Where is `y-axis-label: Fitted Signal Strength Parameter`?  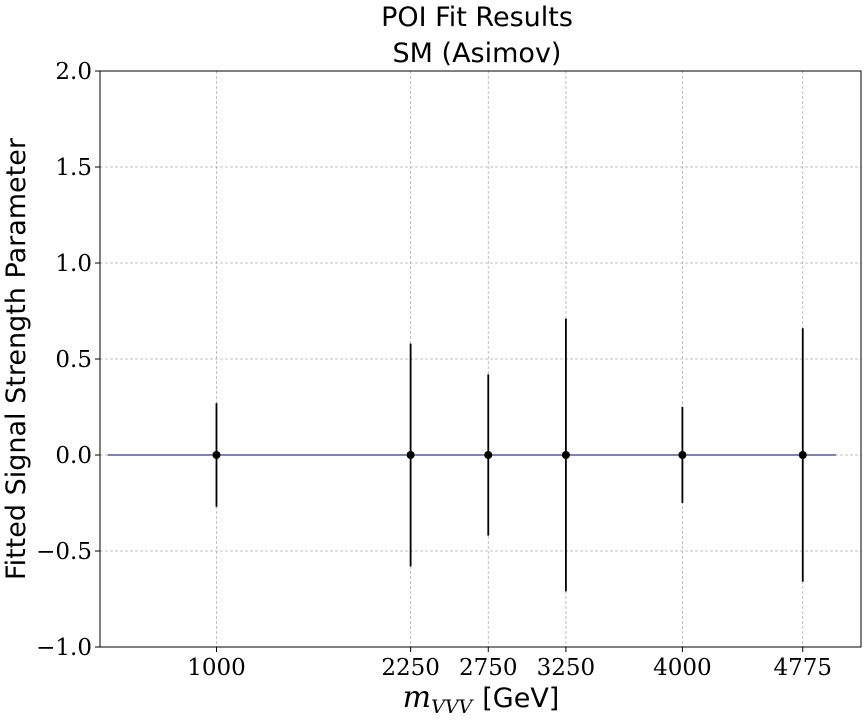
y-axis-label: Fitted Signal Strength Parameter is located at coordinates (16, 358).